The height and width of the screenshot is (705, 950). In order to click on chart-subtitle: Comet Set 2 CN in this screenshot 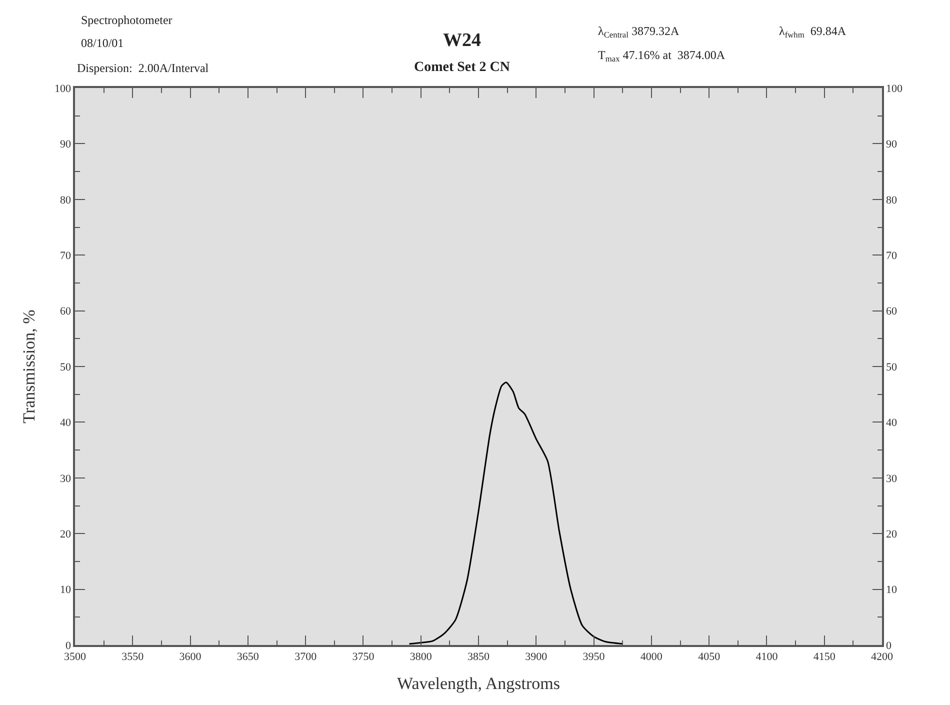, I will do `click(462, 67)`.